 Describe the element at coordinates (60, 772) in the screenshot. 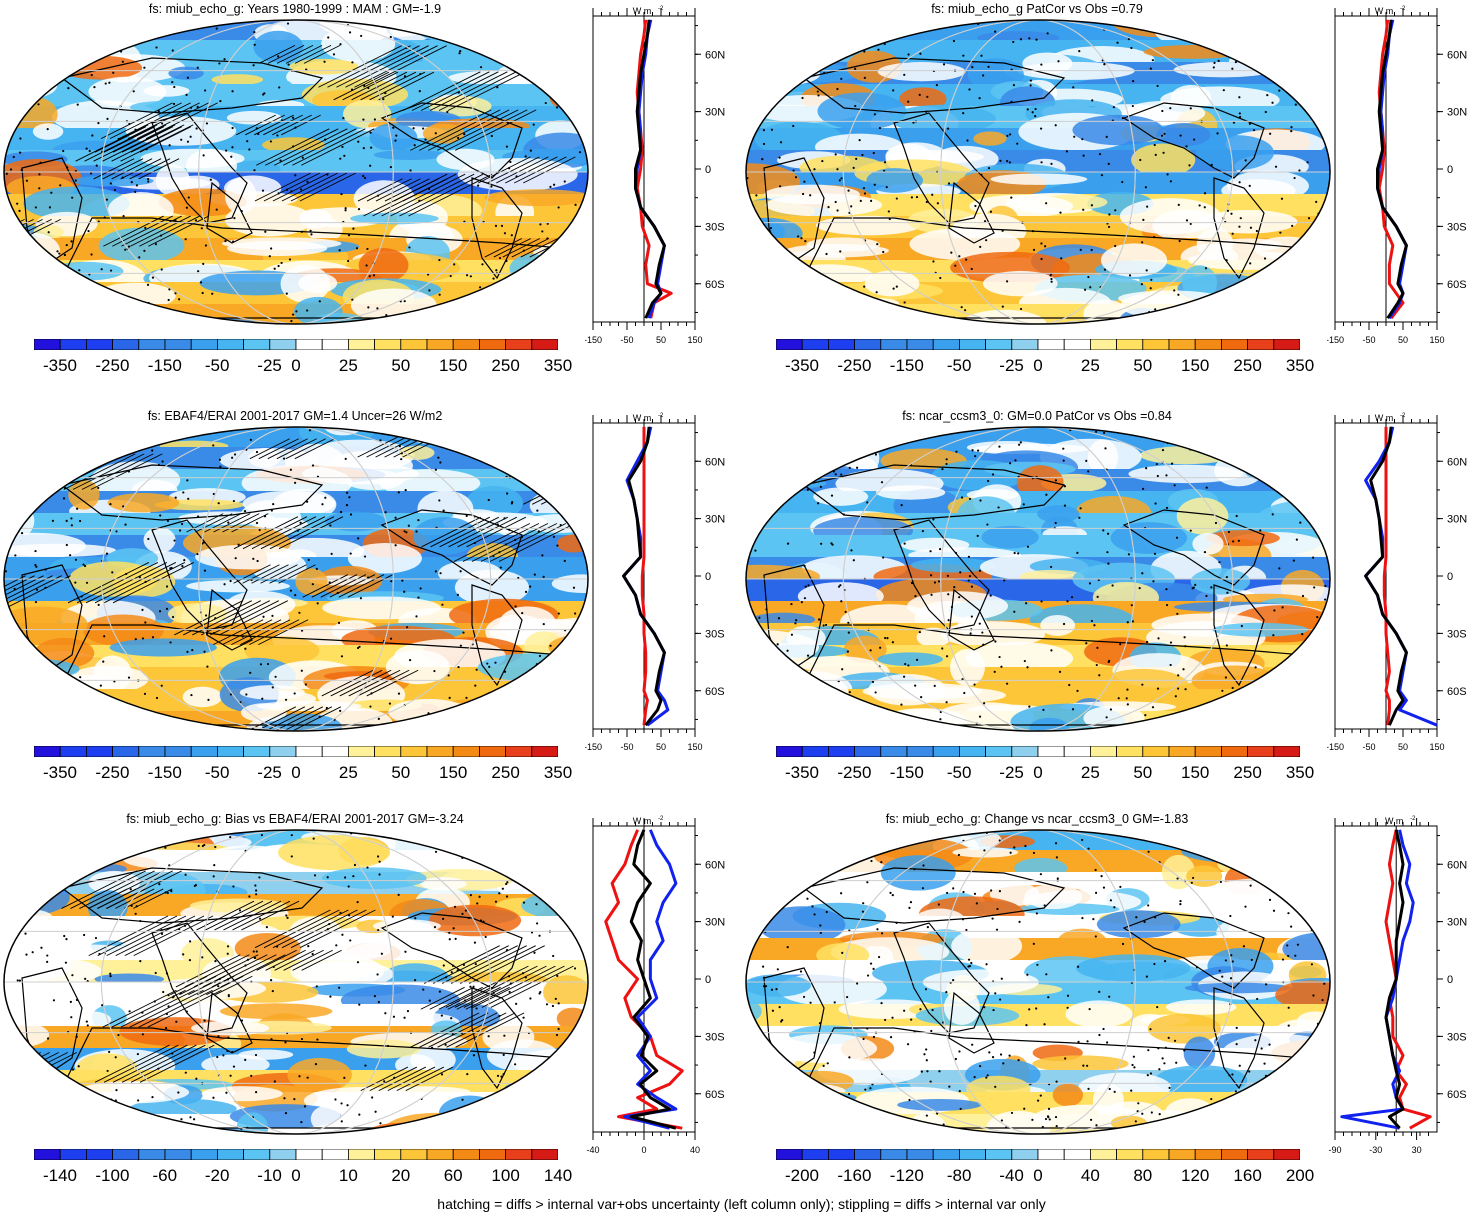

I see `colorbar-label: -350` at that location.